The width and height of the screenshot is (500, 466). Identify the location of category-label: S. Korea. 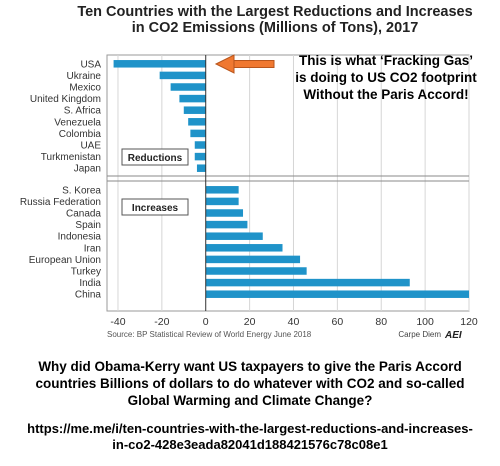
(81, 190).